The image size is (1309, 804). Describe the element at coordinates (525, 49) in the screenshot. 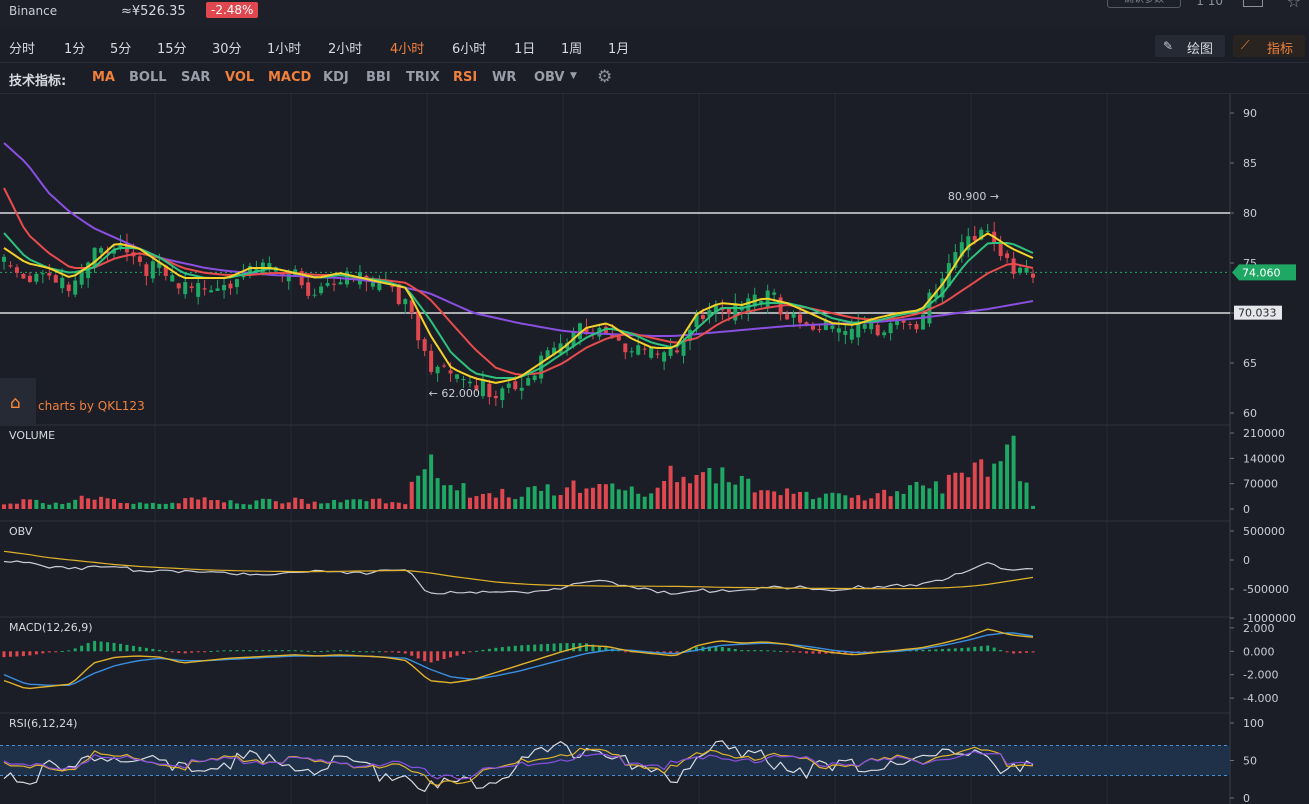

I see `interval-1d: 1日` at that location.